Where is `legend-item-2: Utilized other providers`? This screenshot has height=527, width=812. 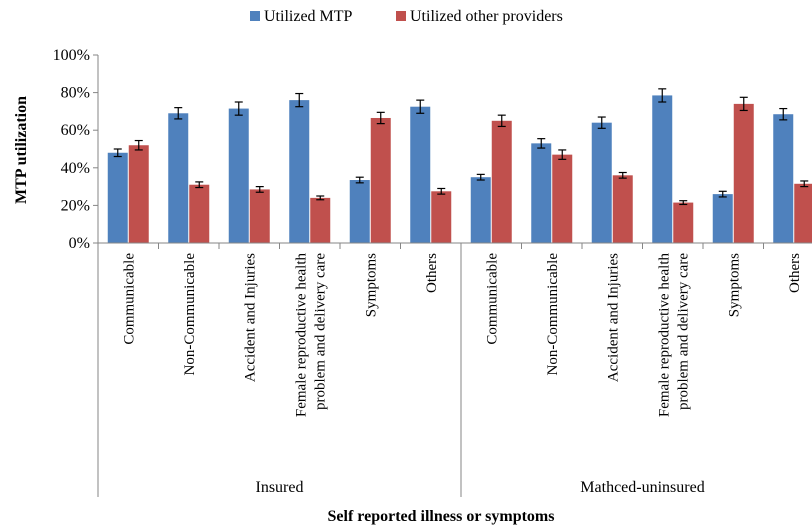
legend-item-2: Utilized other providers is located at coordinates (479, 16).